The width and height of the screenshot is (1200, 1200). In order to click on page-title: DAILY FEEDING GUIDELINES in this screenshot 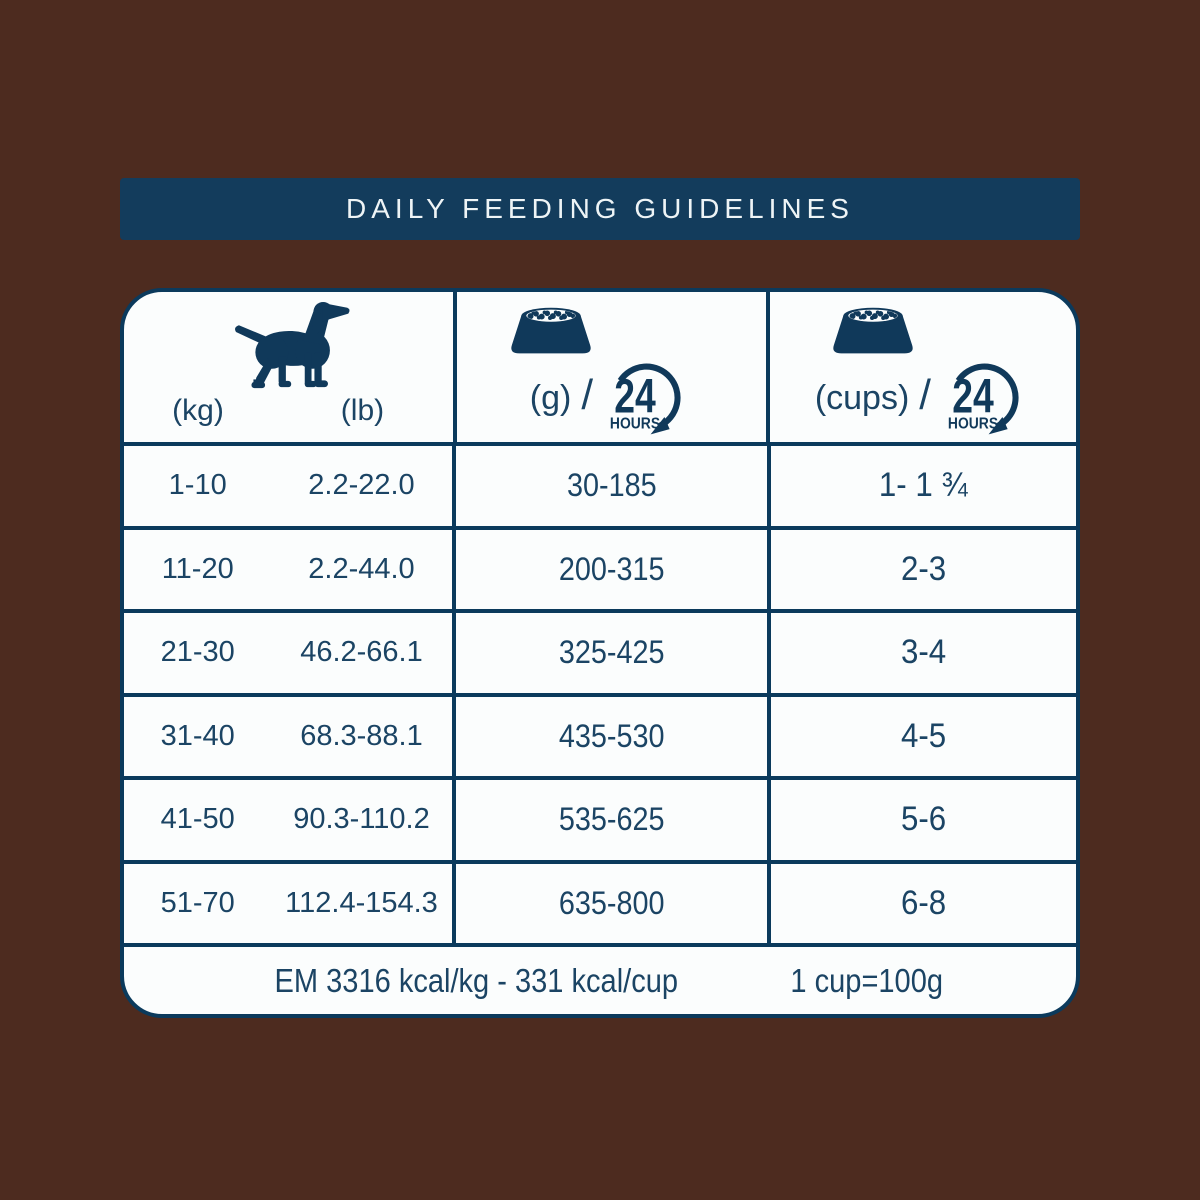, I will do `click(600, 208)`.